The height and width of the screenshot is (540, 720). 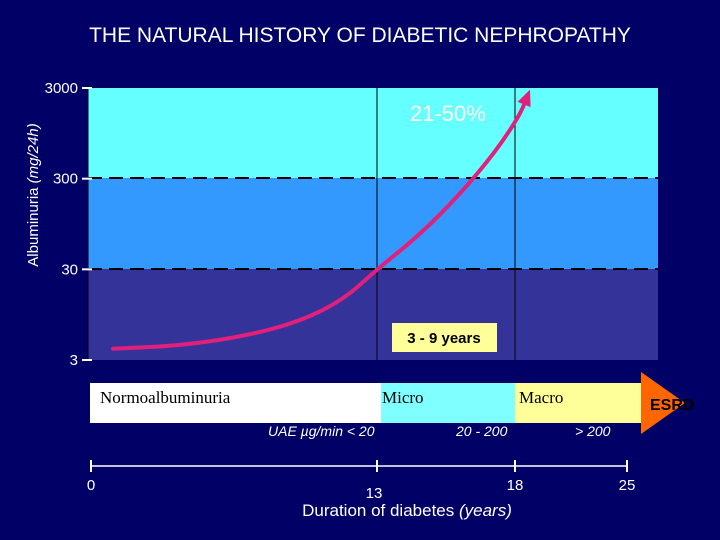 What do you see at coordinates (235, 403) in the screenshot?
I see `stage-bar-normo` at bounding box center [235, 403].